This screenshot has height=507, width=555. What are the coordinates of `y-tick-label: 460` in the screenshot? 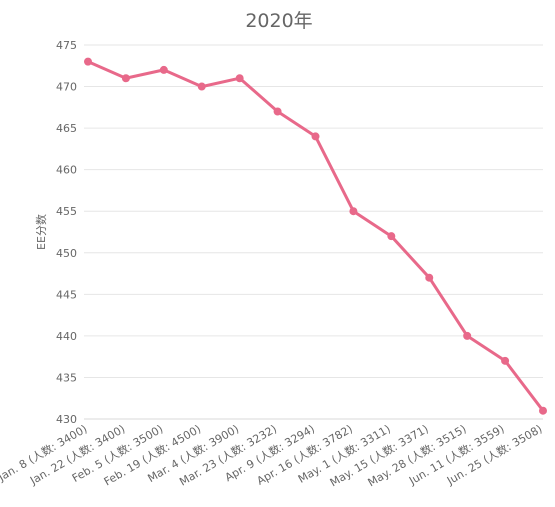 It's located at (66, 170).